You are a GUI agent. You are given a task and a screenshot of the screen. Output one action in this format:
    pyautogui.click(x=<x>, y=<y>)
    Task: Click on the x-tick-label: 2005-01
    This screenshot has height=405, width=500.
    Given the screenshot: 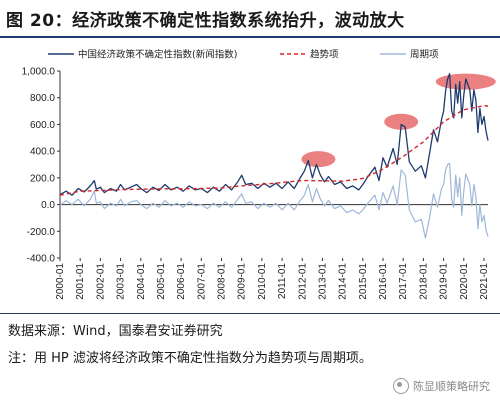 What is the action you would take?
    pyautogui.click(x=161, y=281)
    